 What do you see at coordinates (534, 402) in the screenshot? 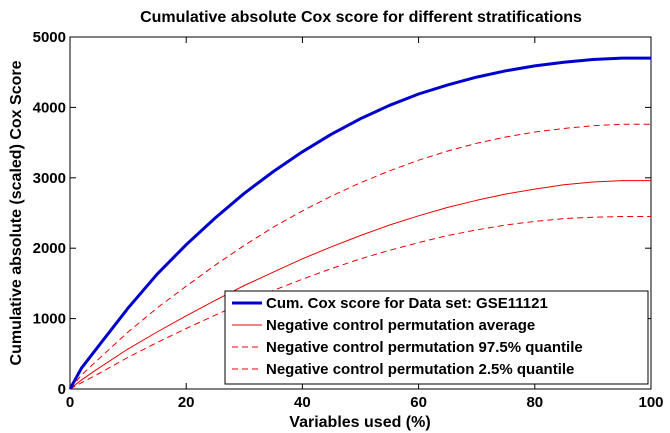
I see `x-tick-label: 80` at bounding box center [534, 402].